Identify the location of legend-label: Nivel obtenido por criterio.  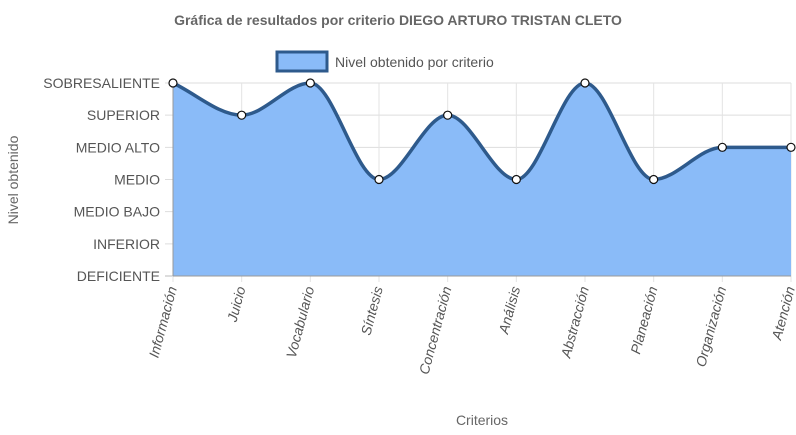
(414, 62).